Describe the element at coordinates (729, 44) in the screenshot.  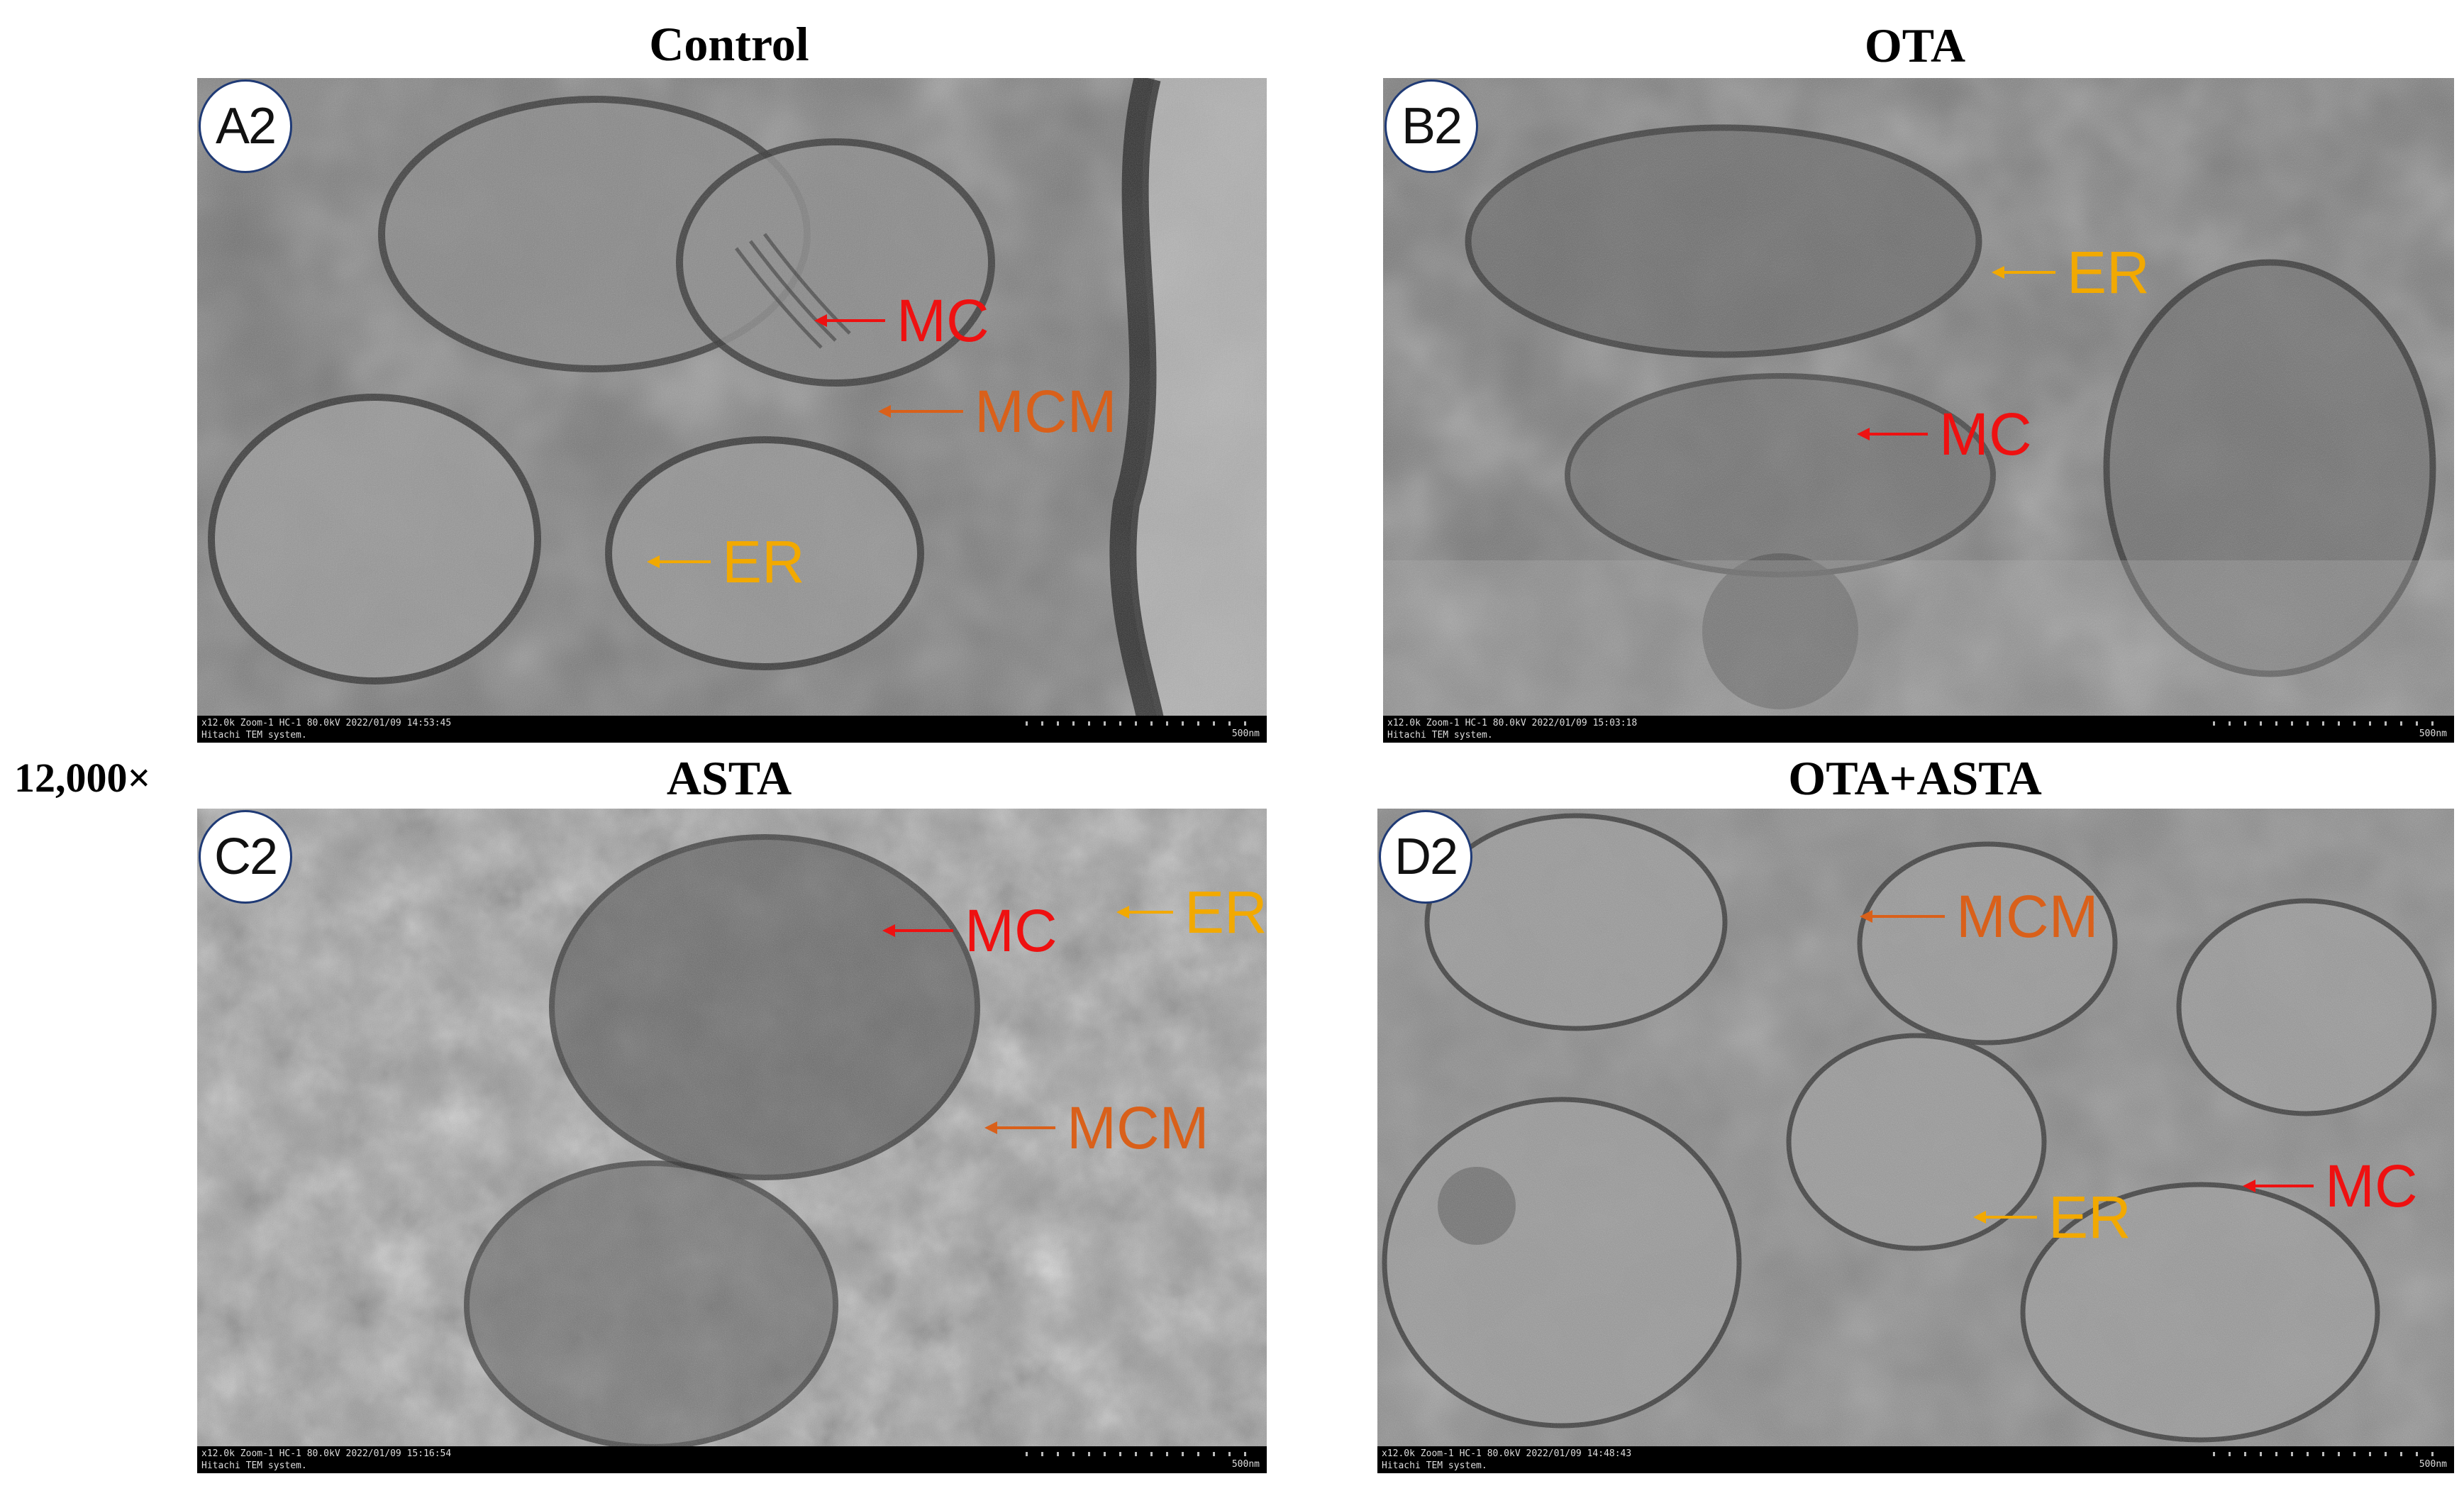
I see `panel-a-title: Control` at that location.